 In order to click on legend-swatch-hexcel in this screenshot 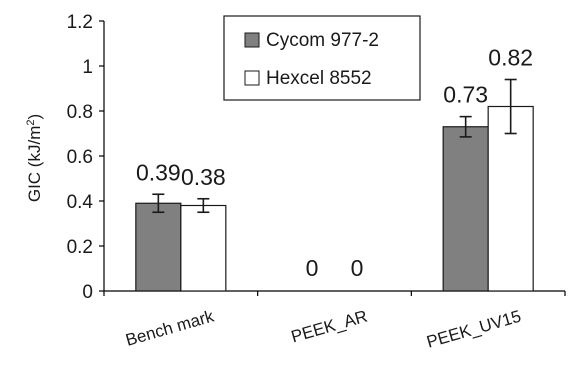, I will do `click(252, 78)`.